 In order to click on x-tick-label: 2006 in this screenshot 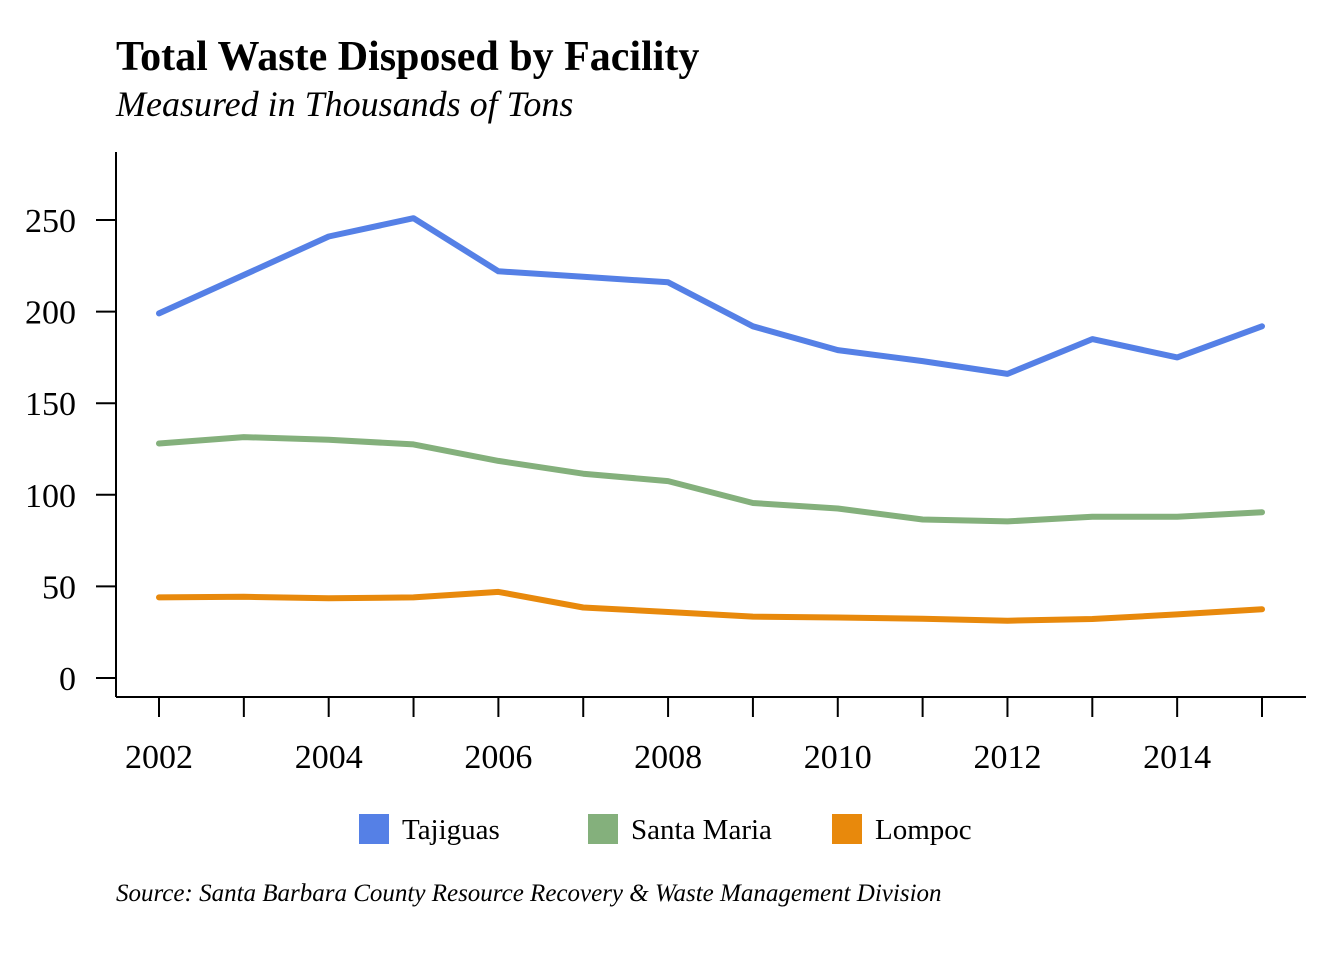, I will do `click(498, 757)`.